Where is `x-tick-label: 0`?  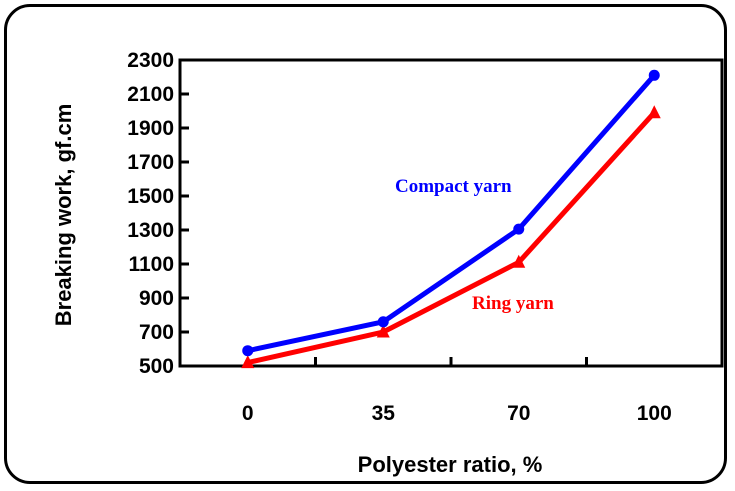
x-tick-label: 0 is located at coordinates (248, 413).